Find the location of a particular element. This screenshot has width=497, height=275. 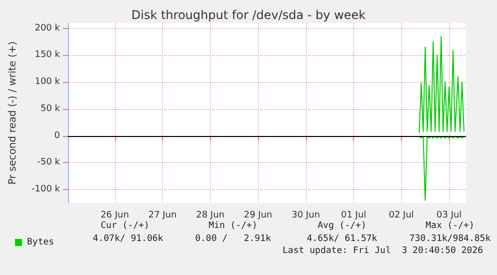

x-tick-label: 01 Jul is located at coordinates (353, 215).